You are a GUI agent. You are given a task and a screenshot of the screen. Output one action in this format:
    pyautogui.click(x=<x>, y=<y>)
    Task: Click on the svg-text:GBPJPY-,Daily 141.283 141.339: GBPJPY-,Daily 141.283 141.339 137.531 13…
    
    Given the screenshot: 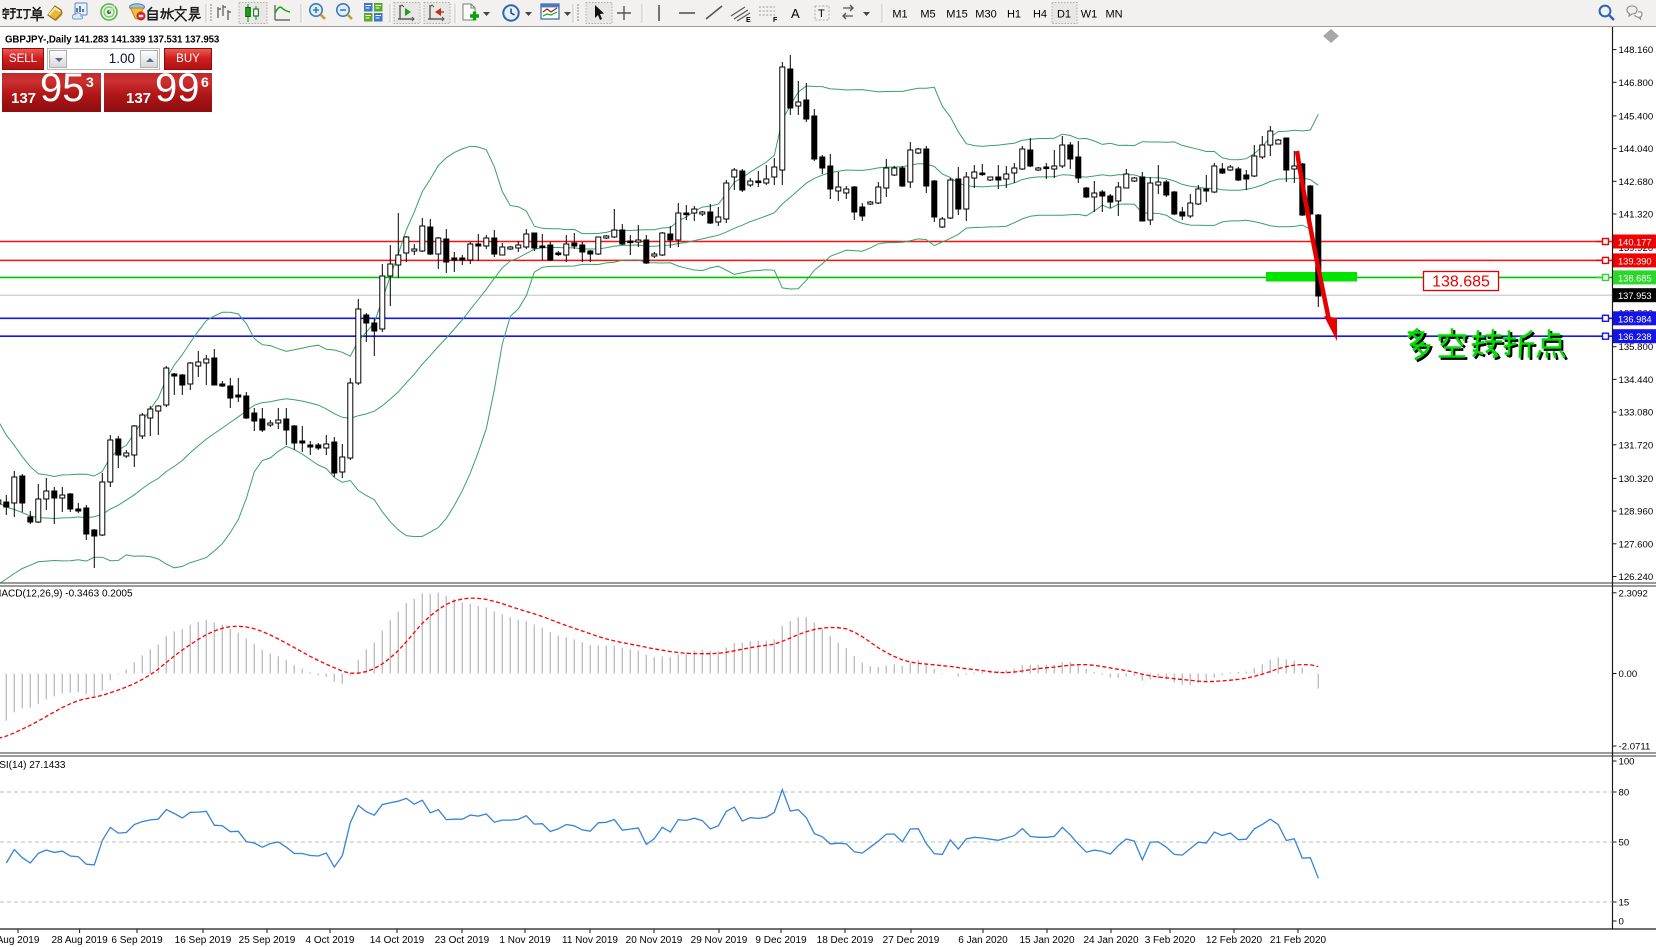 What is the action you would take?
    pyautogui.click(x=112, y=40)
    